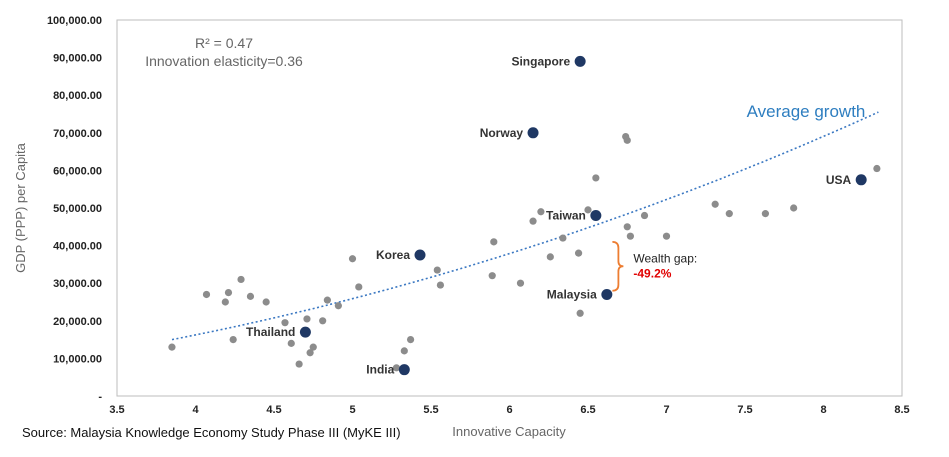 This screenshot has width=949, height=457. I want to click on x-tick-label: 6, so click(509, 410).